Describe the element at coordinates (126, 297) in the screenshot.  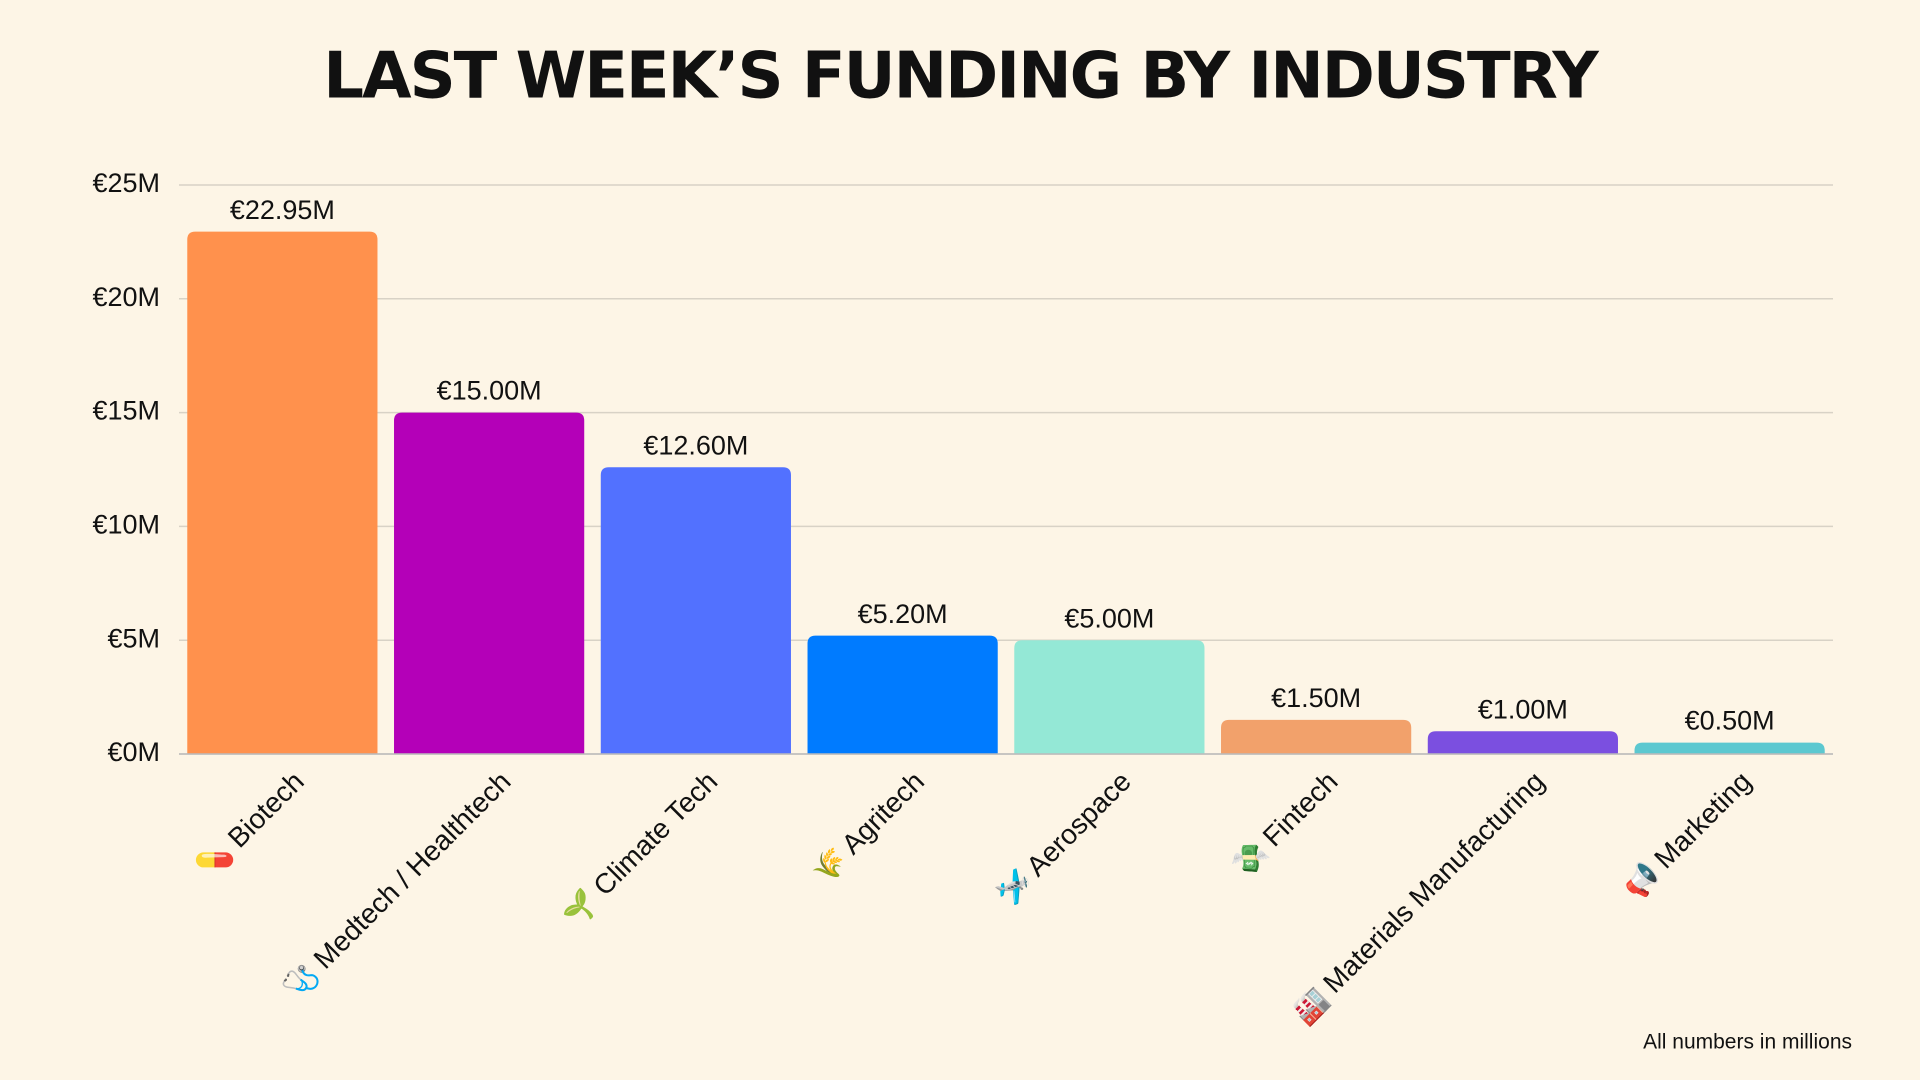
I see `y-tick-label: €20M` at that location.